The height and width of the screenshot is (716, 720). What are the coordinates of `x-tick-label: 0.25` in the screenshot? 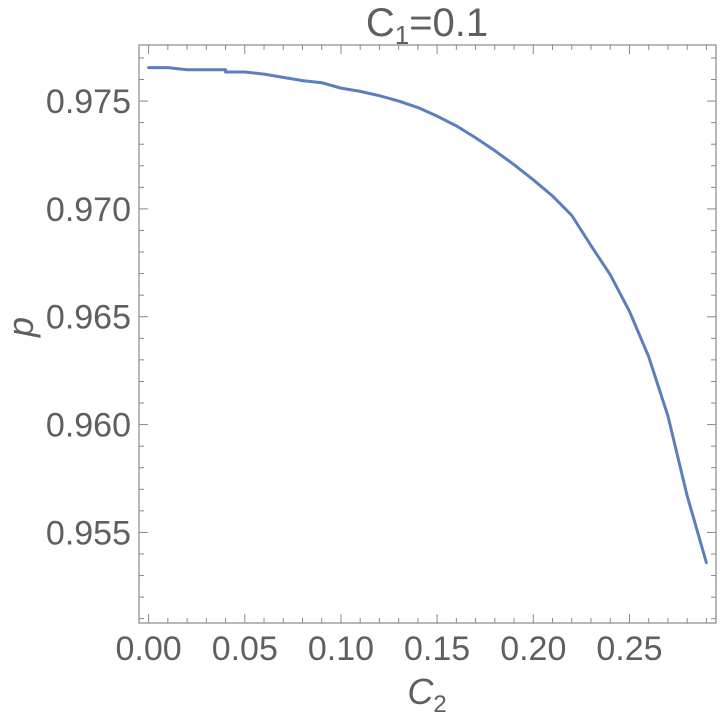 It's located at (629, 649).